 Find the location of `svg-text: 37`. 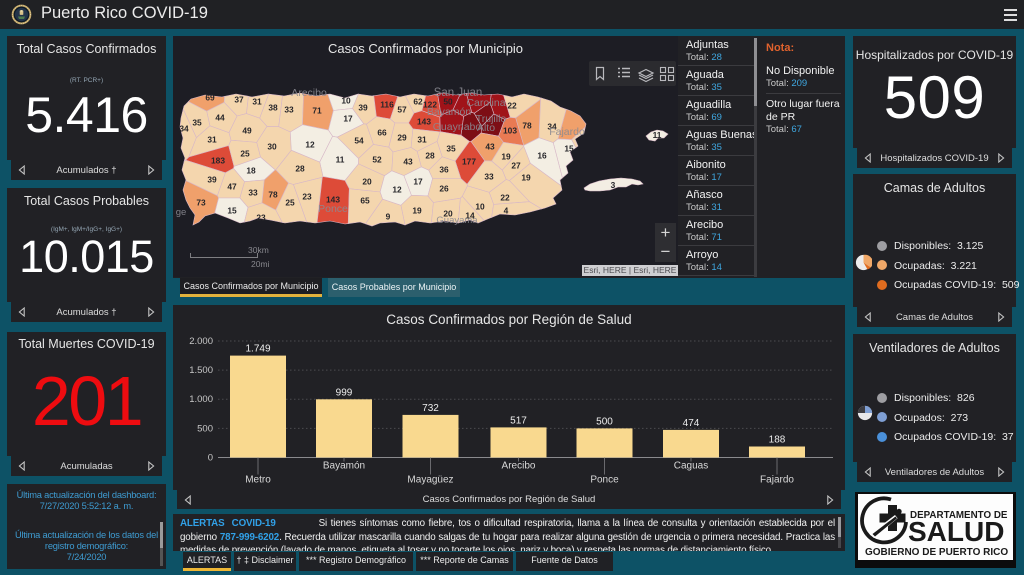

svg-text: 37 is located at coordinates (239, 100).